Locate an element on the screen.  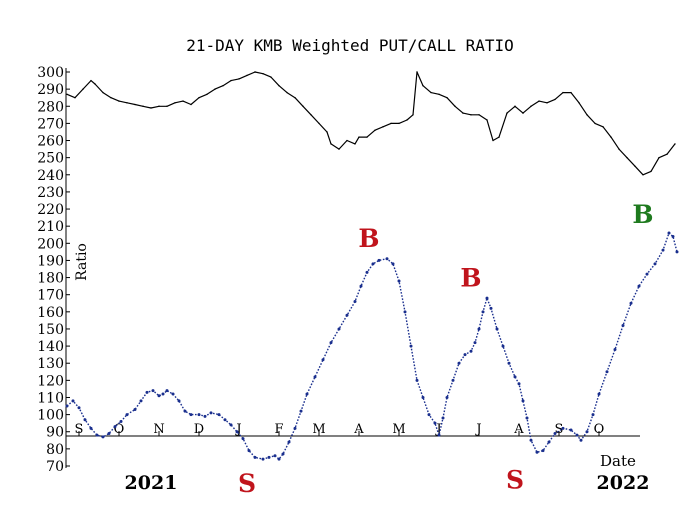
y-tick-label: 120 is located at coordinates (50, 381).